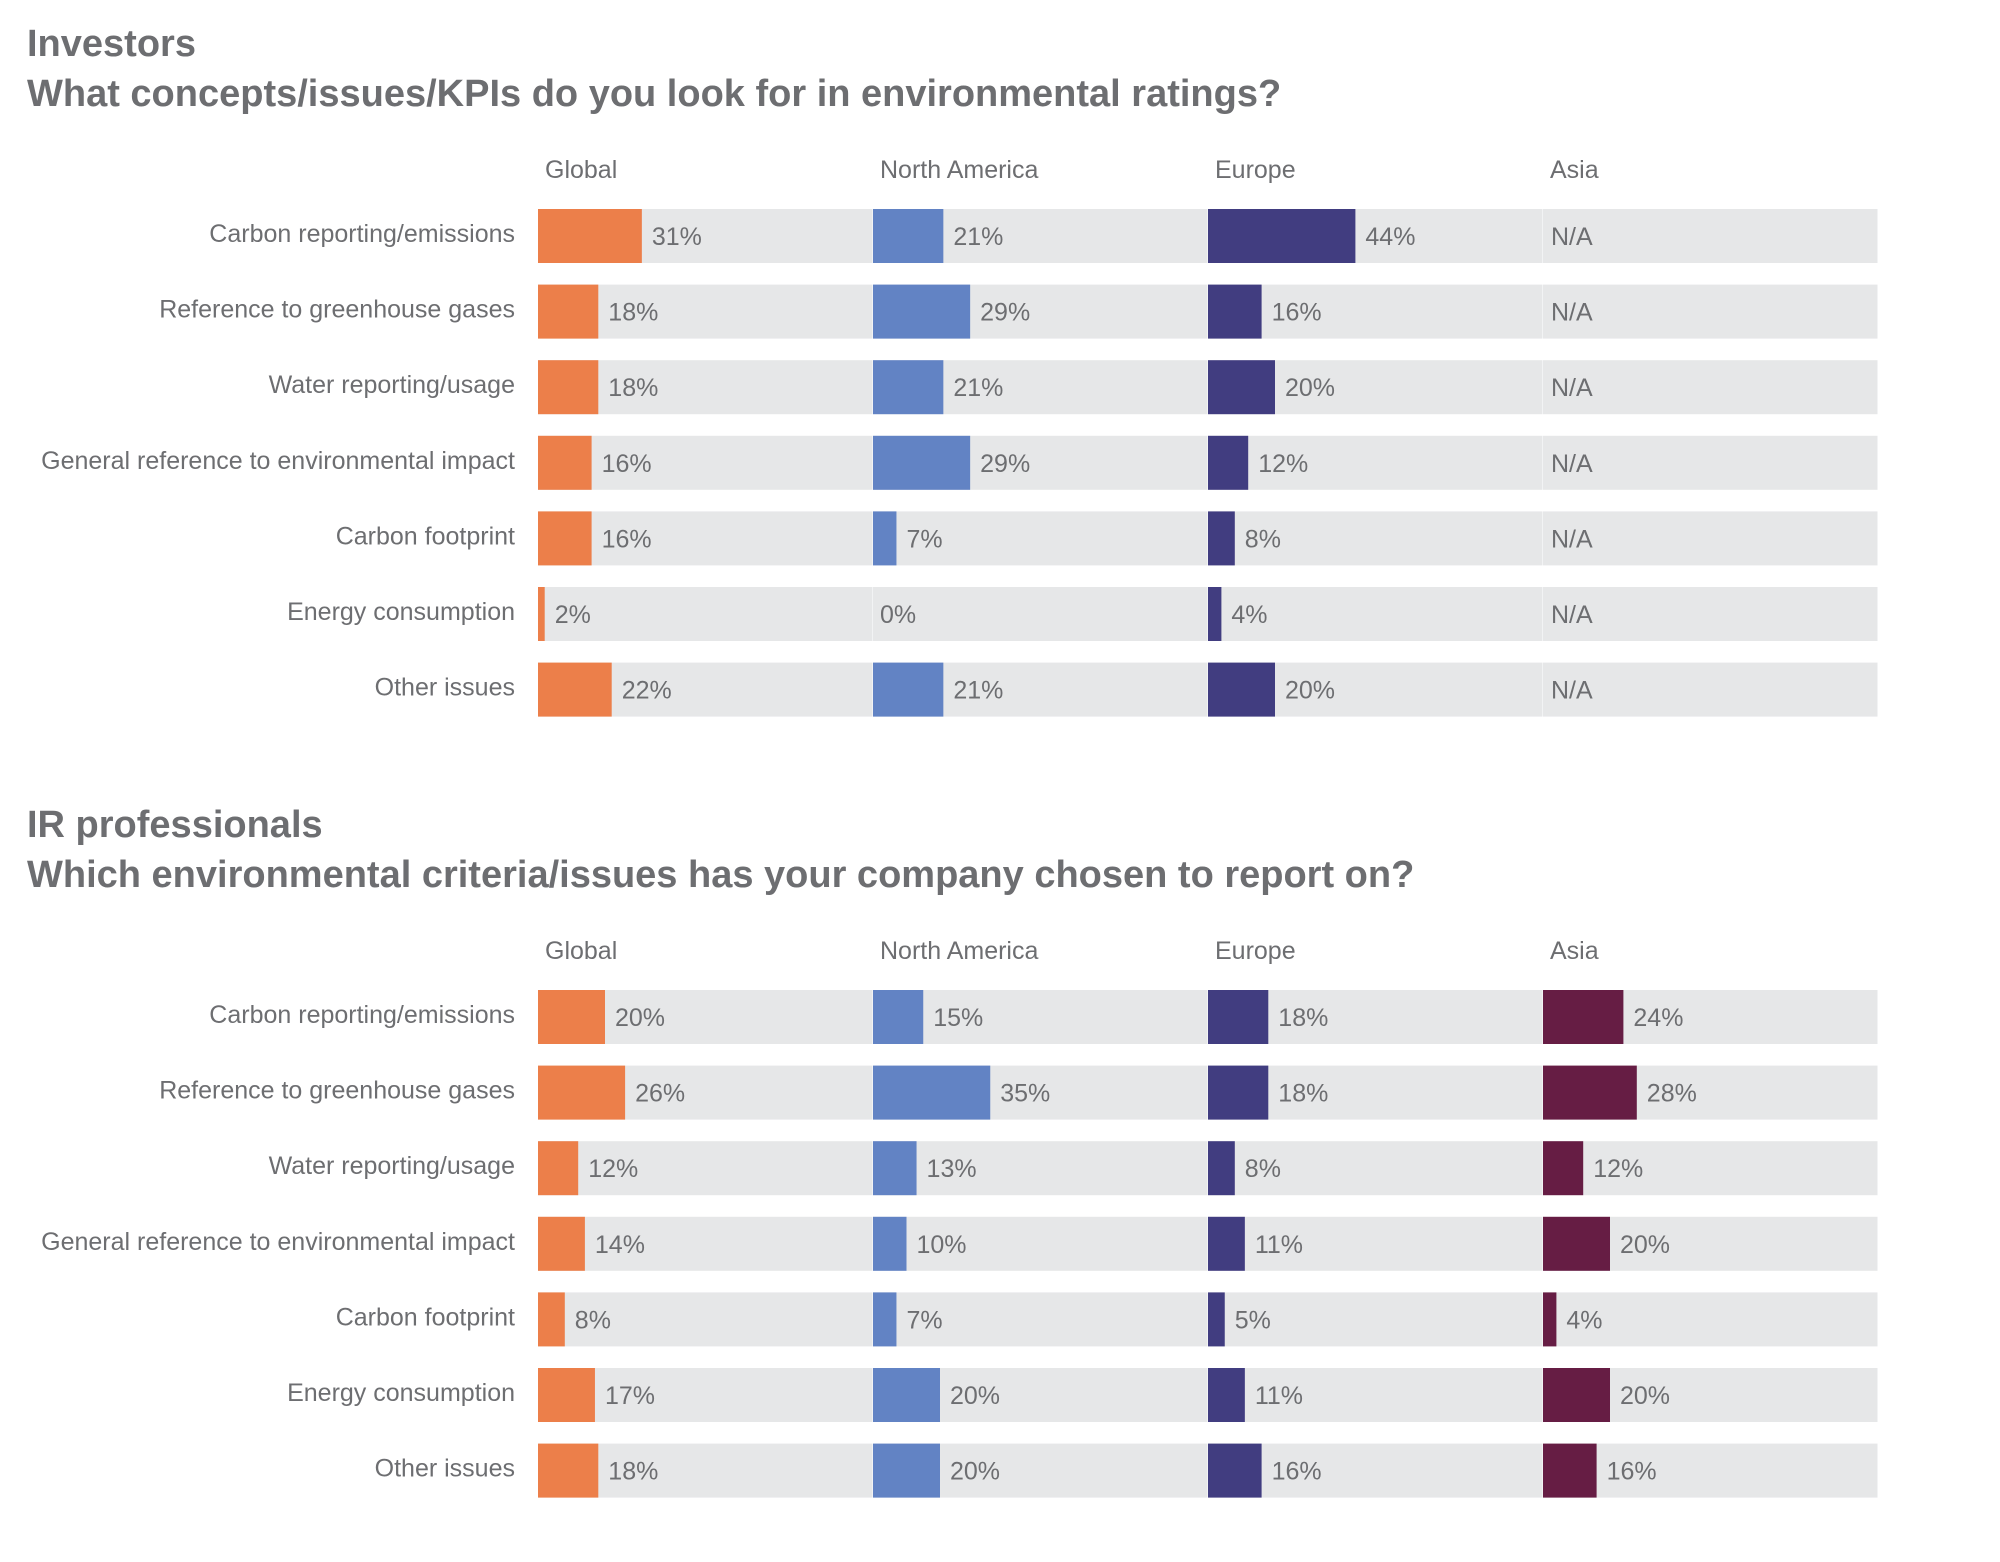 This screenshot has width=2000, height=1562. I want to click on data-label: 22%, so click(647, 691).